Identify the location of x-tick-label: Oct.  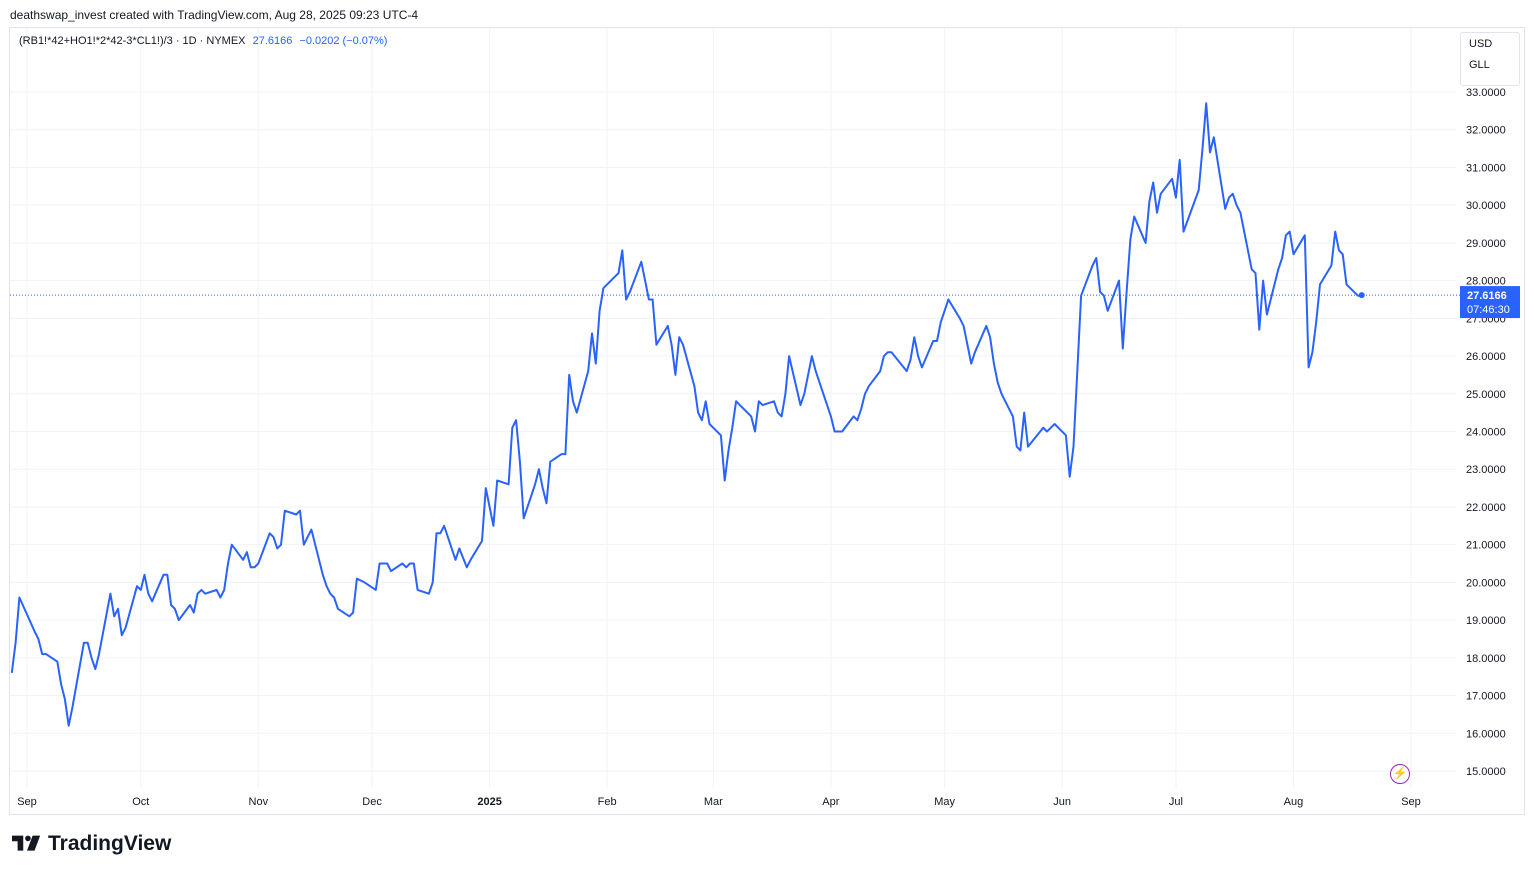
(140, 802).